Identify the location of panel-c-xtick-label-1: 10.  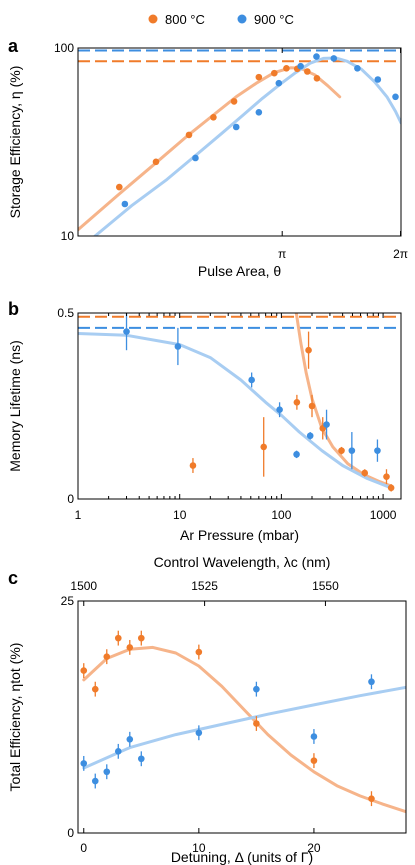
(199, 848).